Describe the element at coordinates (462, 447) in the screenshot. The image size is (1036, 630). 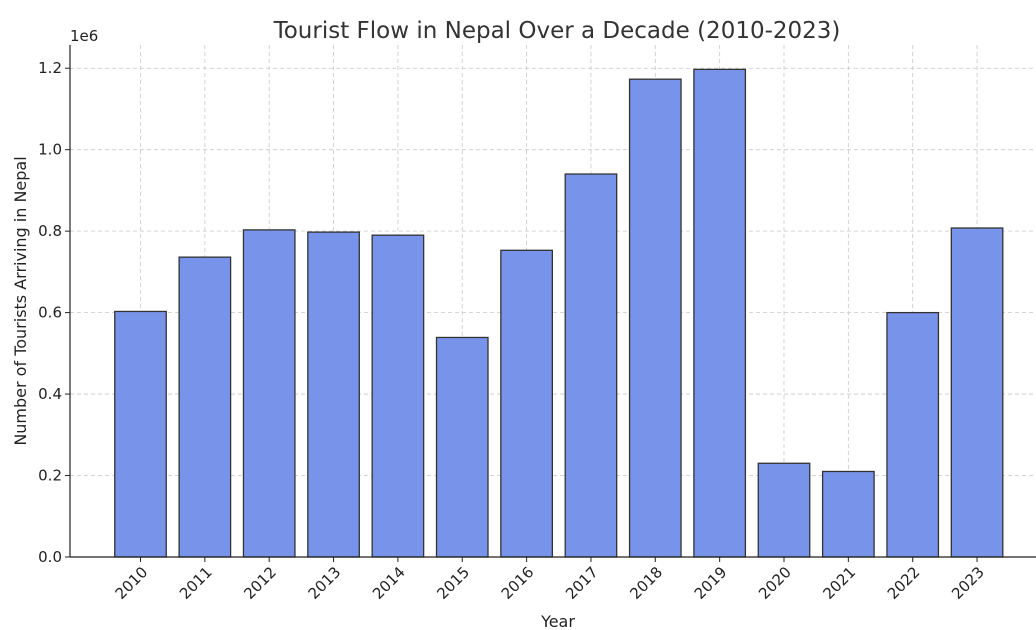
I see `bar-2015` at that location.